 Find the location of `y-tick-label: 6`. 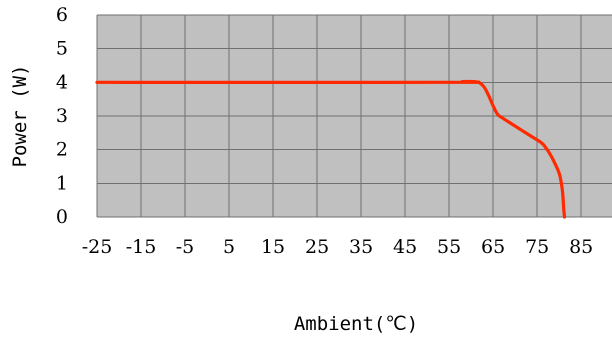

y-tick-label: 6 is located at coordinates (62, 15).